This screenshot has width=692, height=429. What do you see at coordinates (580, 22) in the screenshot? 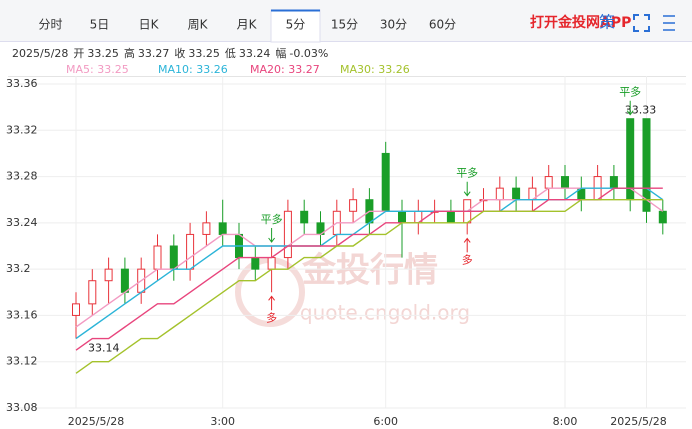
I see `app-link: 打开金投网APP` at bounding box center [580, 22].